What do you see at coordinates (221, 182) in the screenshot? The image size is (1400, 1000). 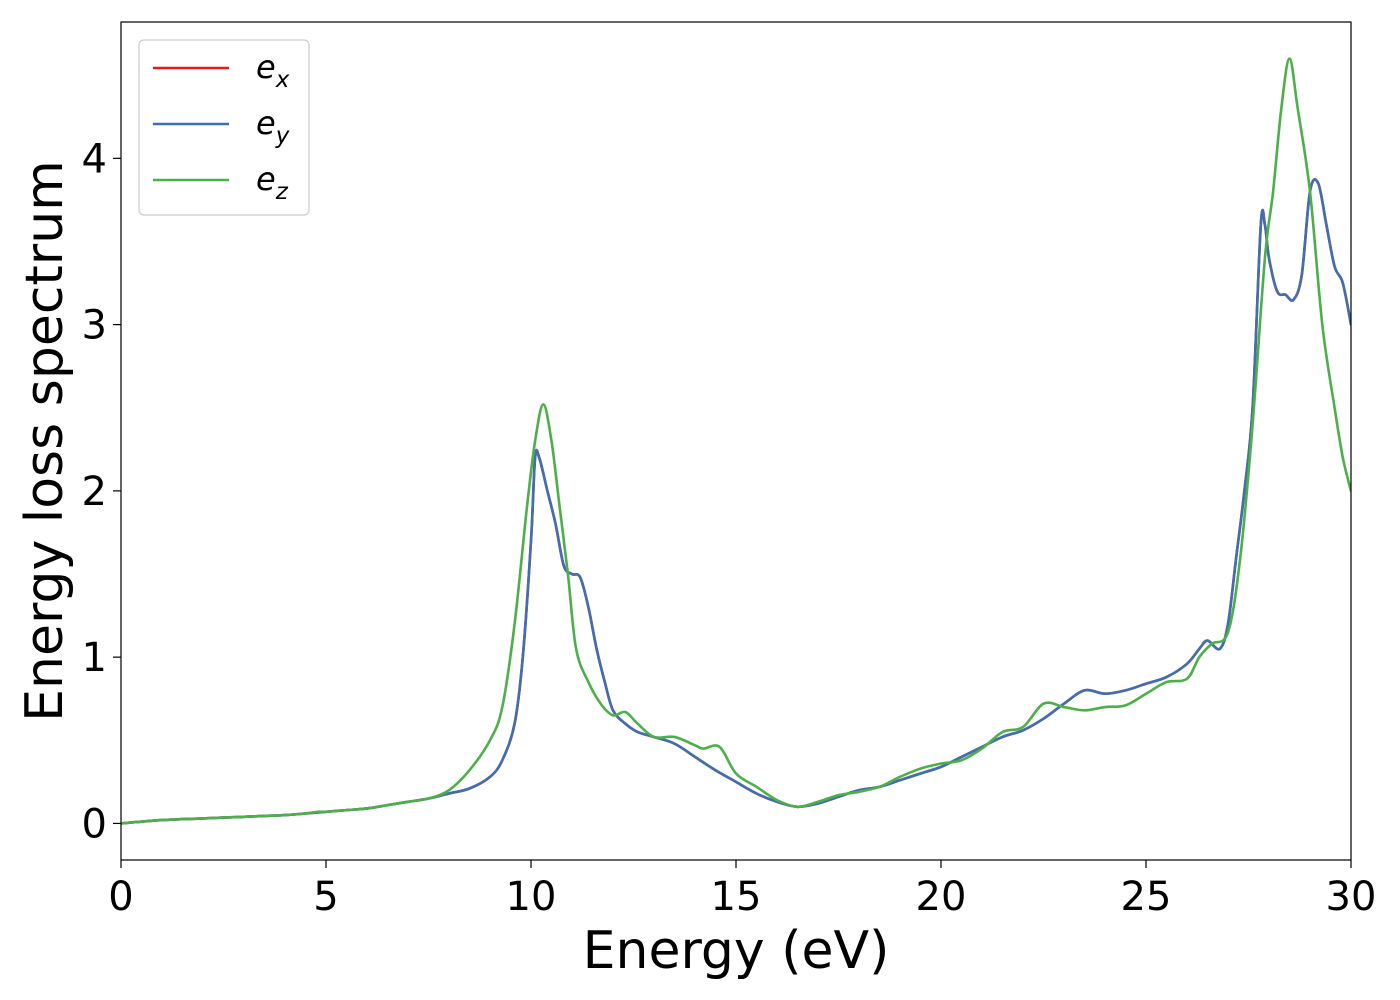 I see `legend-item-e-z: ez` at bounding box center [221, 182].